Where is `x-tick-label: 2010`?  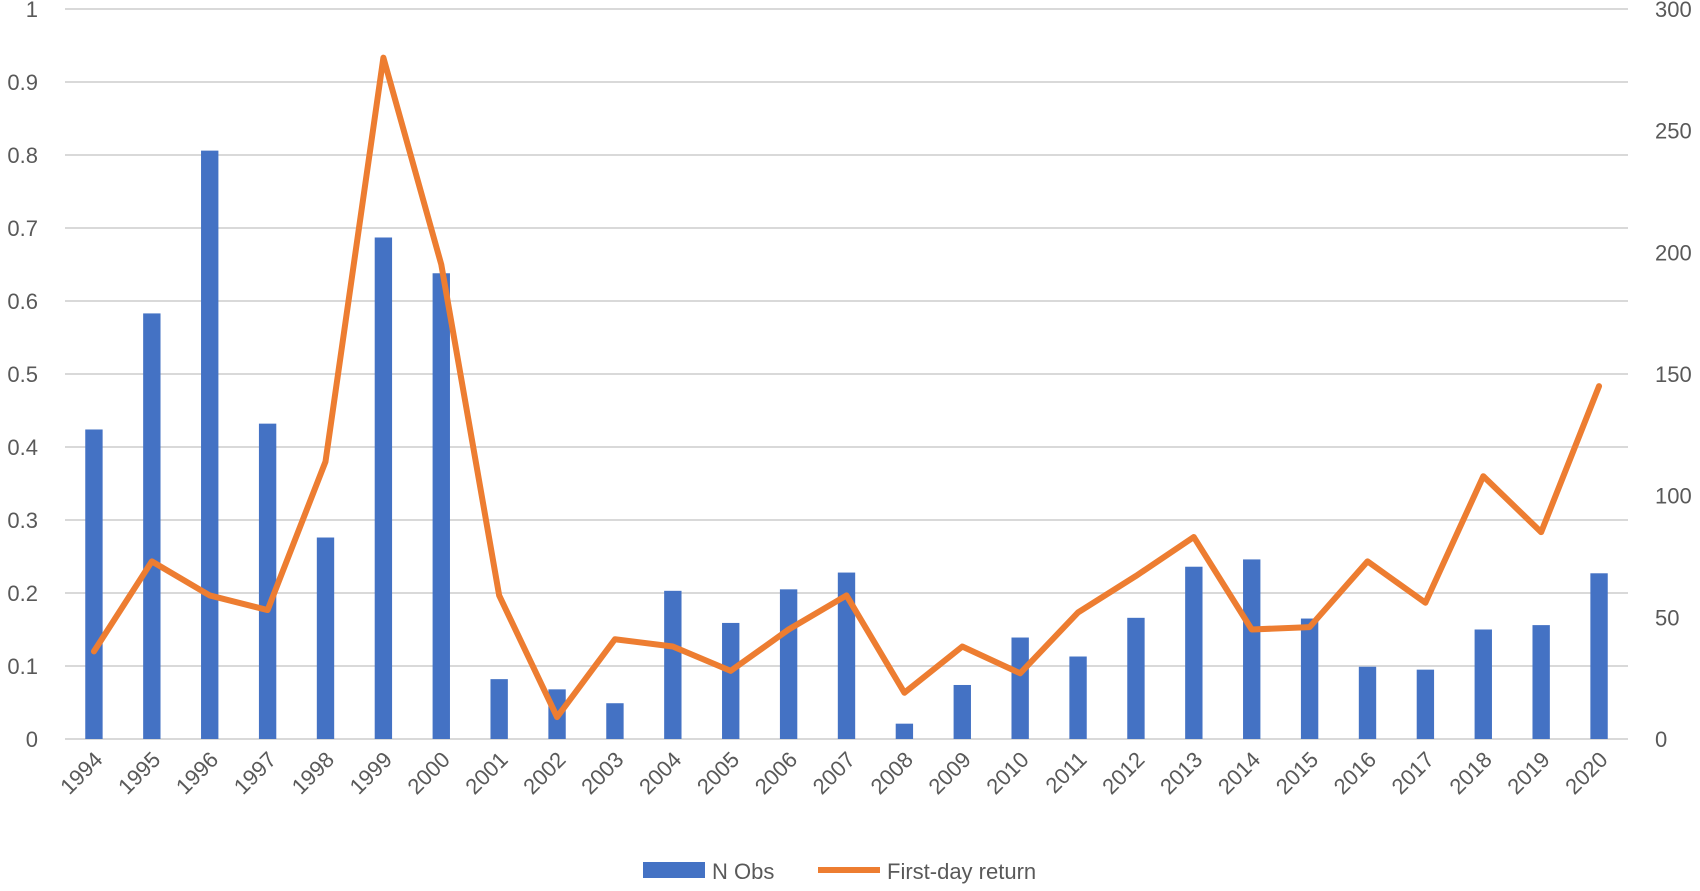
x-tick-label: 2010 is located at coordinates (1007, 773).